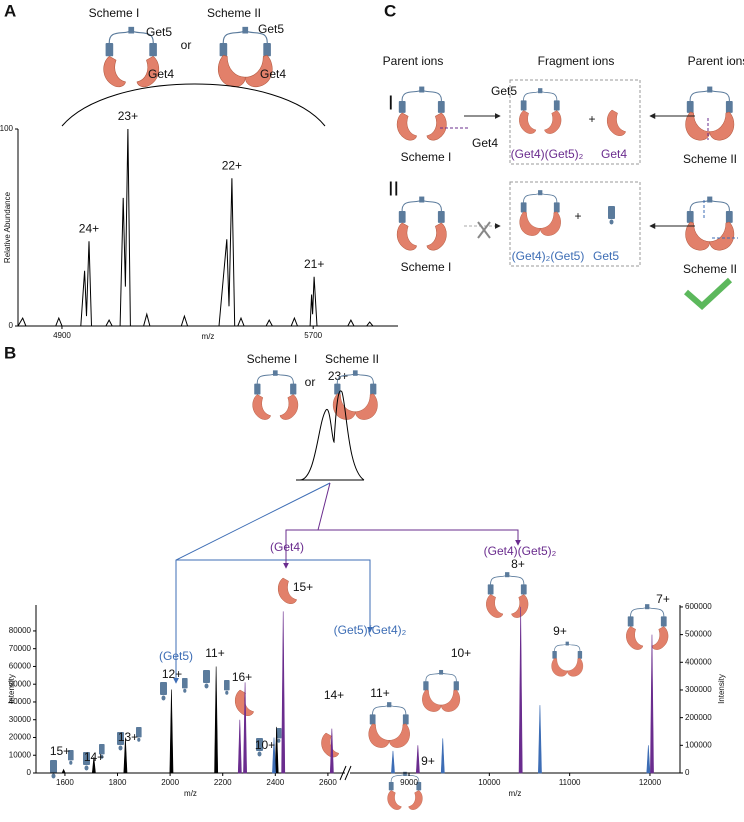  Describe the element at coordinates (575, 122) in the screenshot. I see `fragment-box` at that location.